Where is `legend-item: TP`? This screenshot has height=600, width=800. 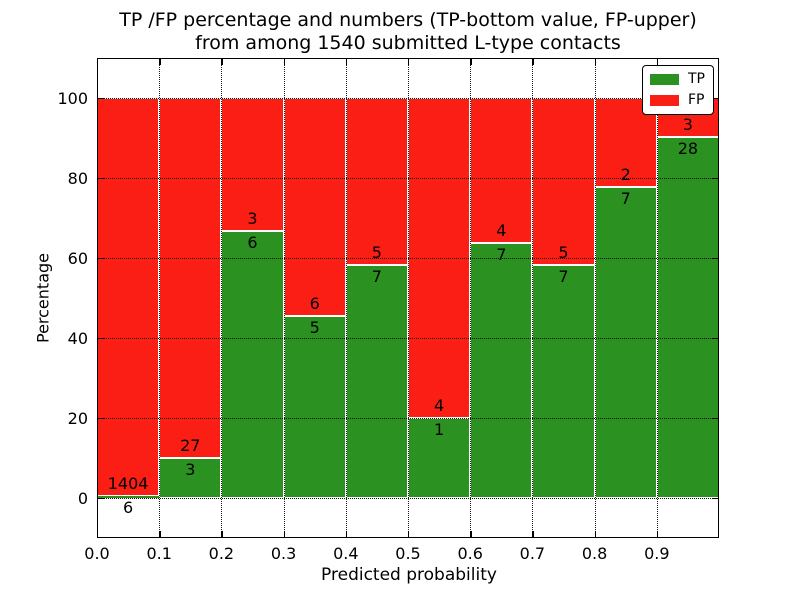 legend-item: TP is located at coordinates (677, 79).